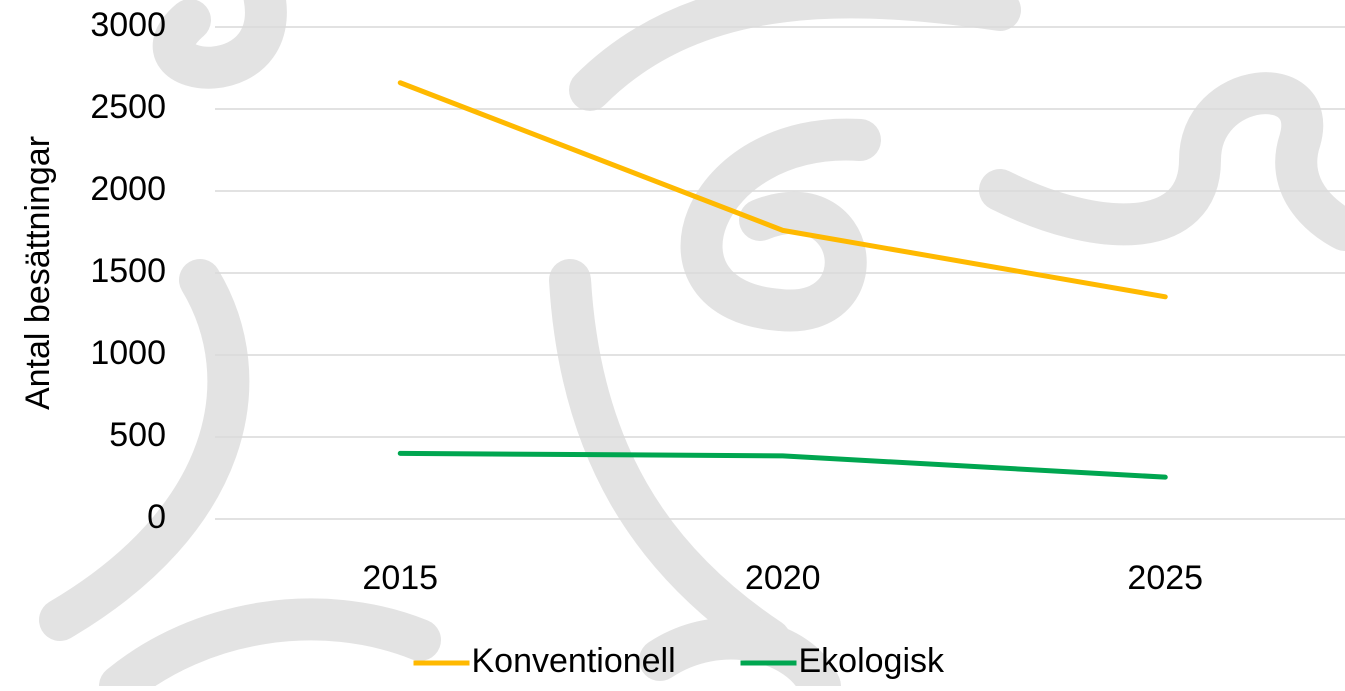 The height and width of the screenshot is (691, 1345). I want to click on y-tick-label: 1500, so click(128, 271).